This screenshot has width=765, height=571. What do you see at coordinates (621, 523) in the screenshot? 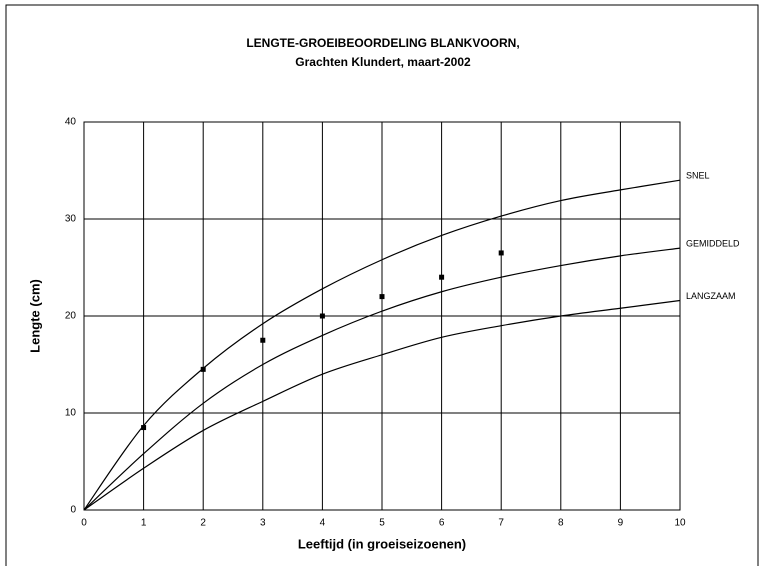
I see `x-tick-label: 9` at bounding box center [621, 523].